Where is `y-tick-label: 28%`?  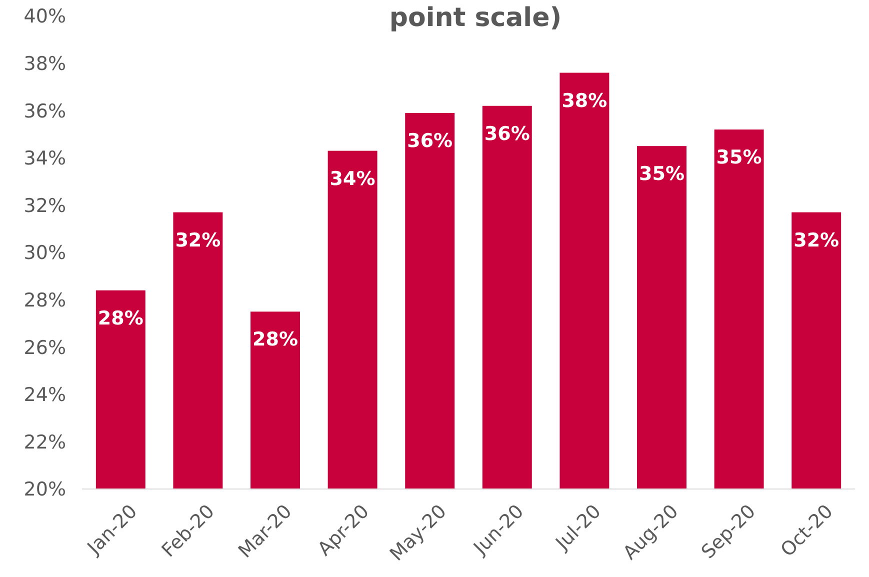
y-tick-label: 28% is located at coordinates (45, 300).